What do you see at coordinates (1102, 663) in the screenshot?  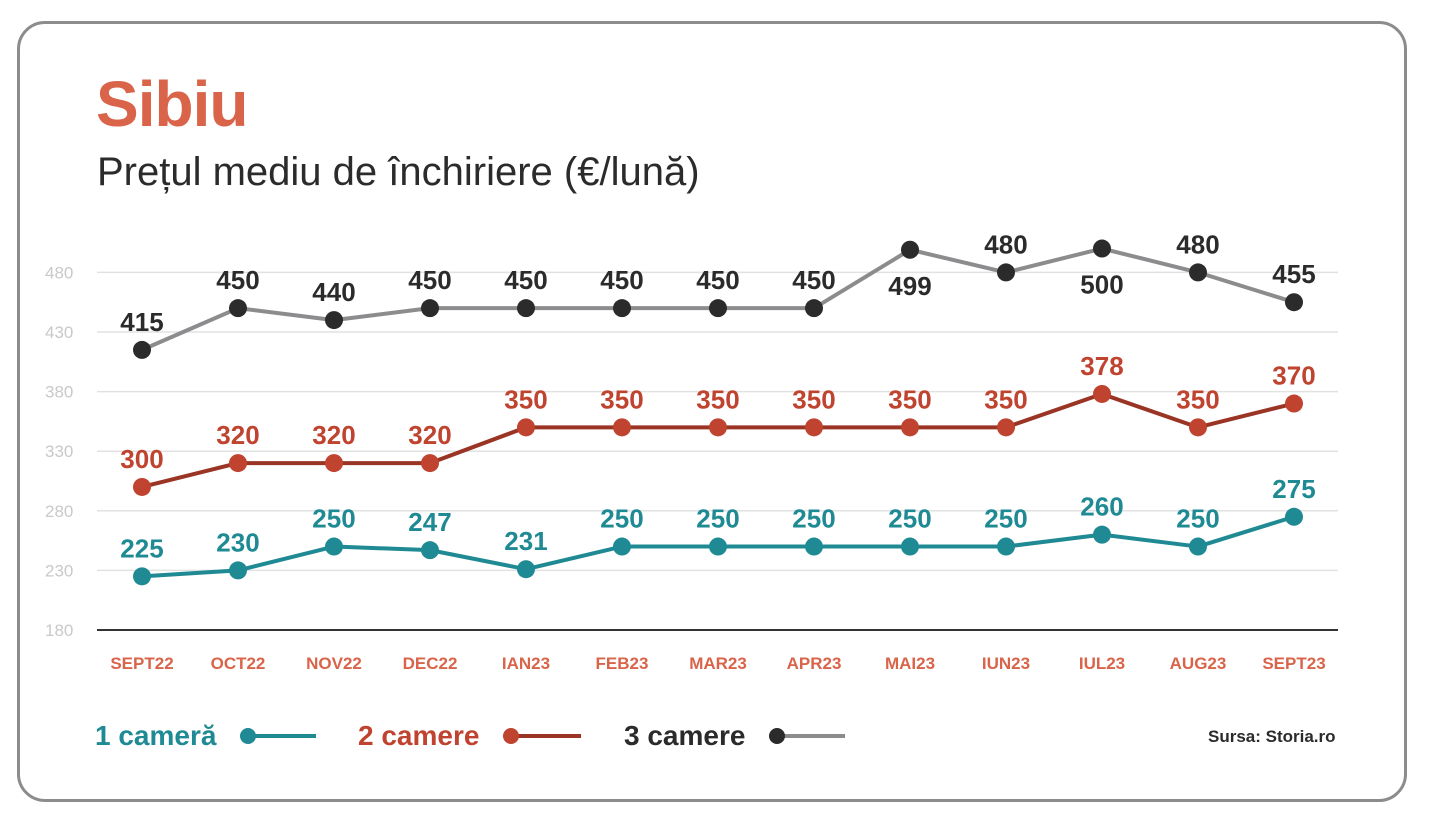 I see `x-tick-label: IUL23` at bounding box center [1102, 663].